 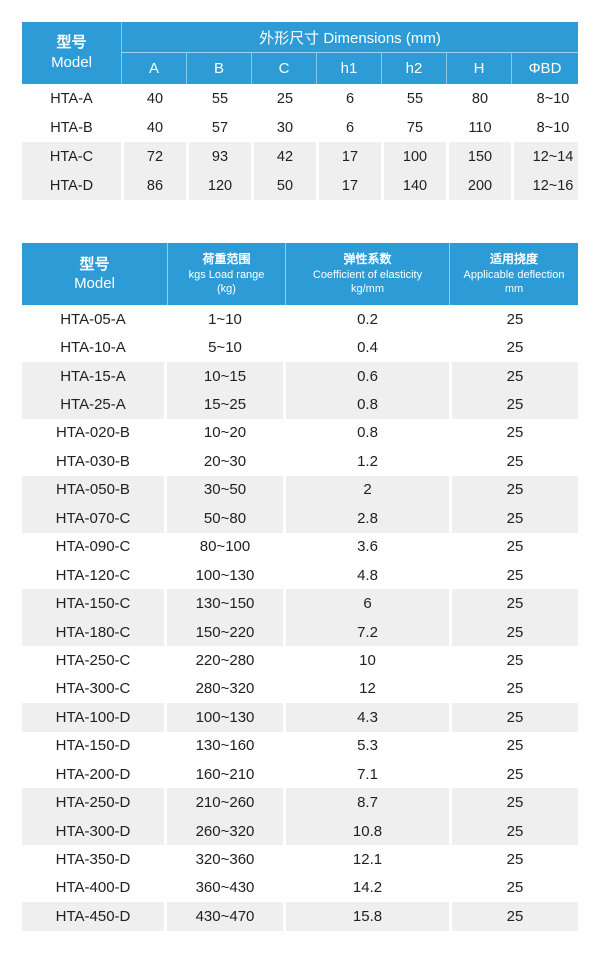 I want to click on model-cell: HTA-300-D, so click(x=93, y=831).